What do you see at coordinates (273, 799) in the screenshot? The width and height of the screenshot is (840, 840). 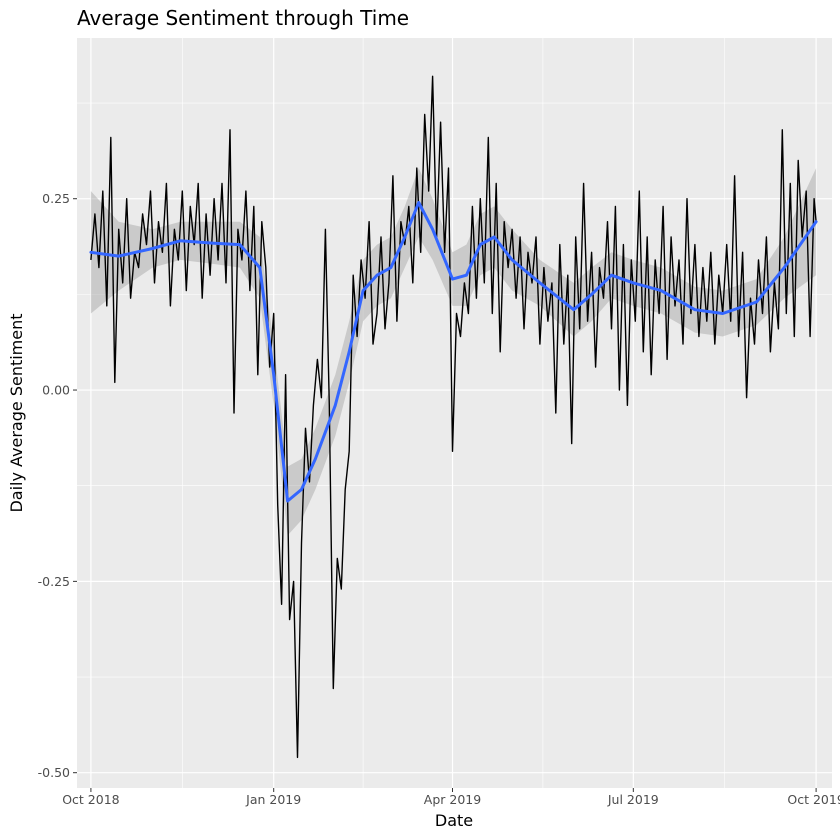 I see `x-tick-label: Jan 2019` at bounding box center [273, 799].